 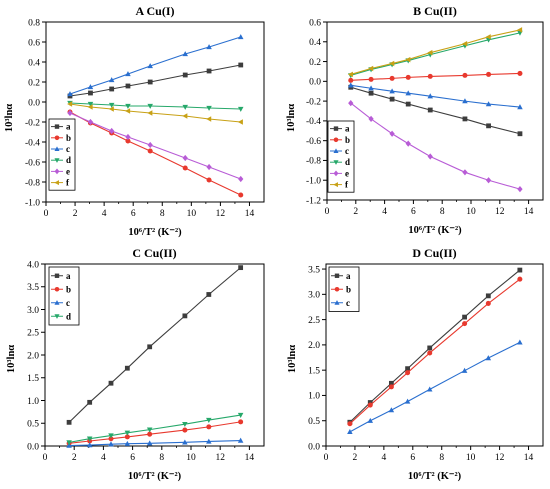 I want to click on x-tick-label: 10, so click(x=191, y=458).